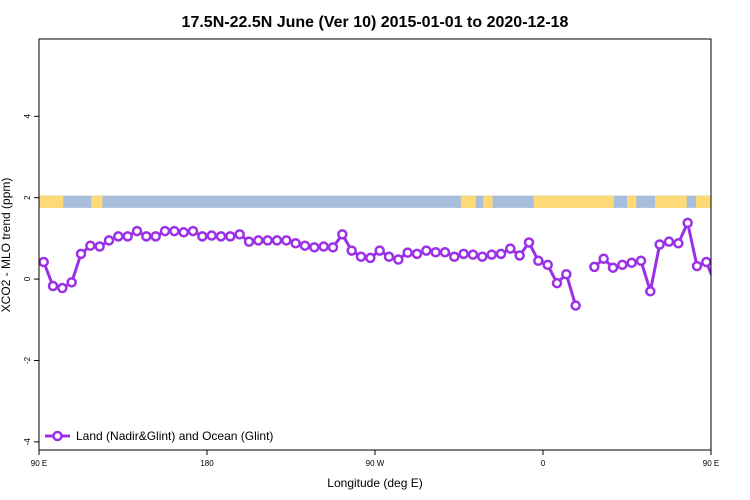 The height and width of the screenshot is (500, 750). I want to click on y-tick-label: 4, so click(27, 116).